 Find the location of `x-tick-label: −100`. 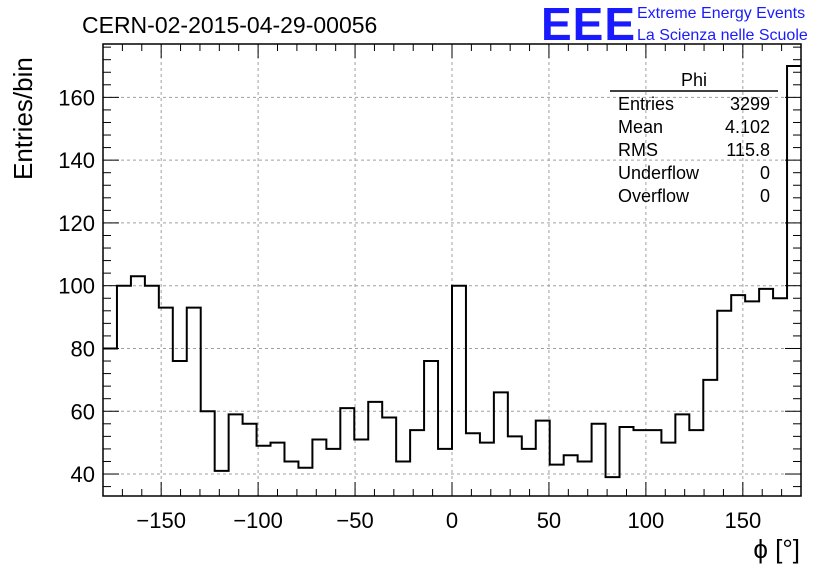

x-tick-label: −100 is located at coordinates (258, 520).